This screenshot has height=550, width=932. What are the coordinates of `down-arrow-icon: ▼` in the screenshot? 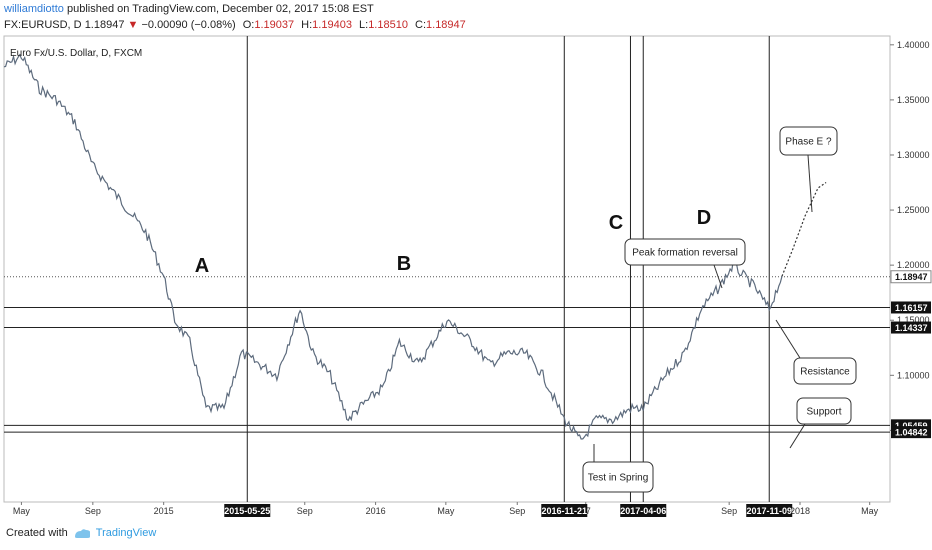 It's located at (133, 25).